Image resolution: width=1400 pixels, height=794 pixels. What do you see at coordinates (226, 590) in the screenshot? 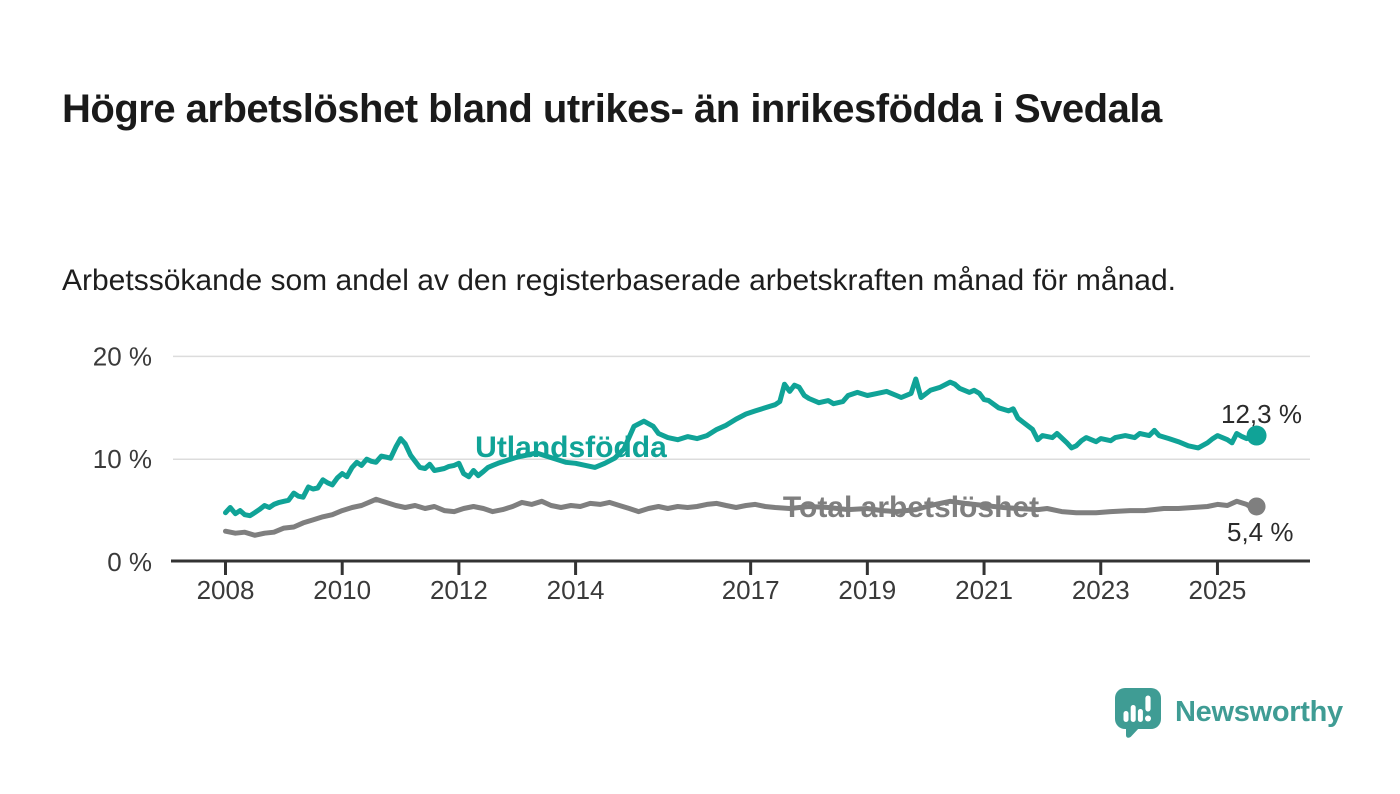
I see `x-axis-tick-label: 2008` at bounding box center [226, 590].